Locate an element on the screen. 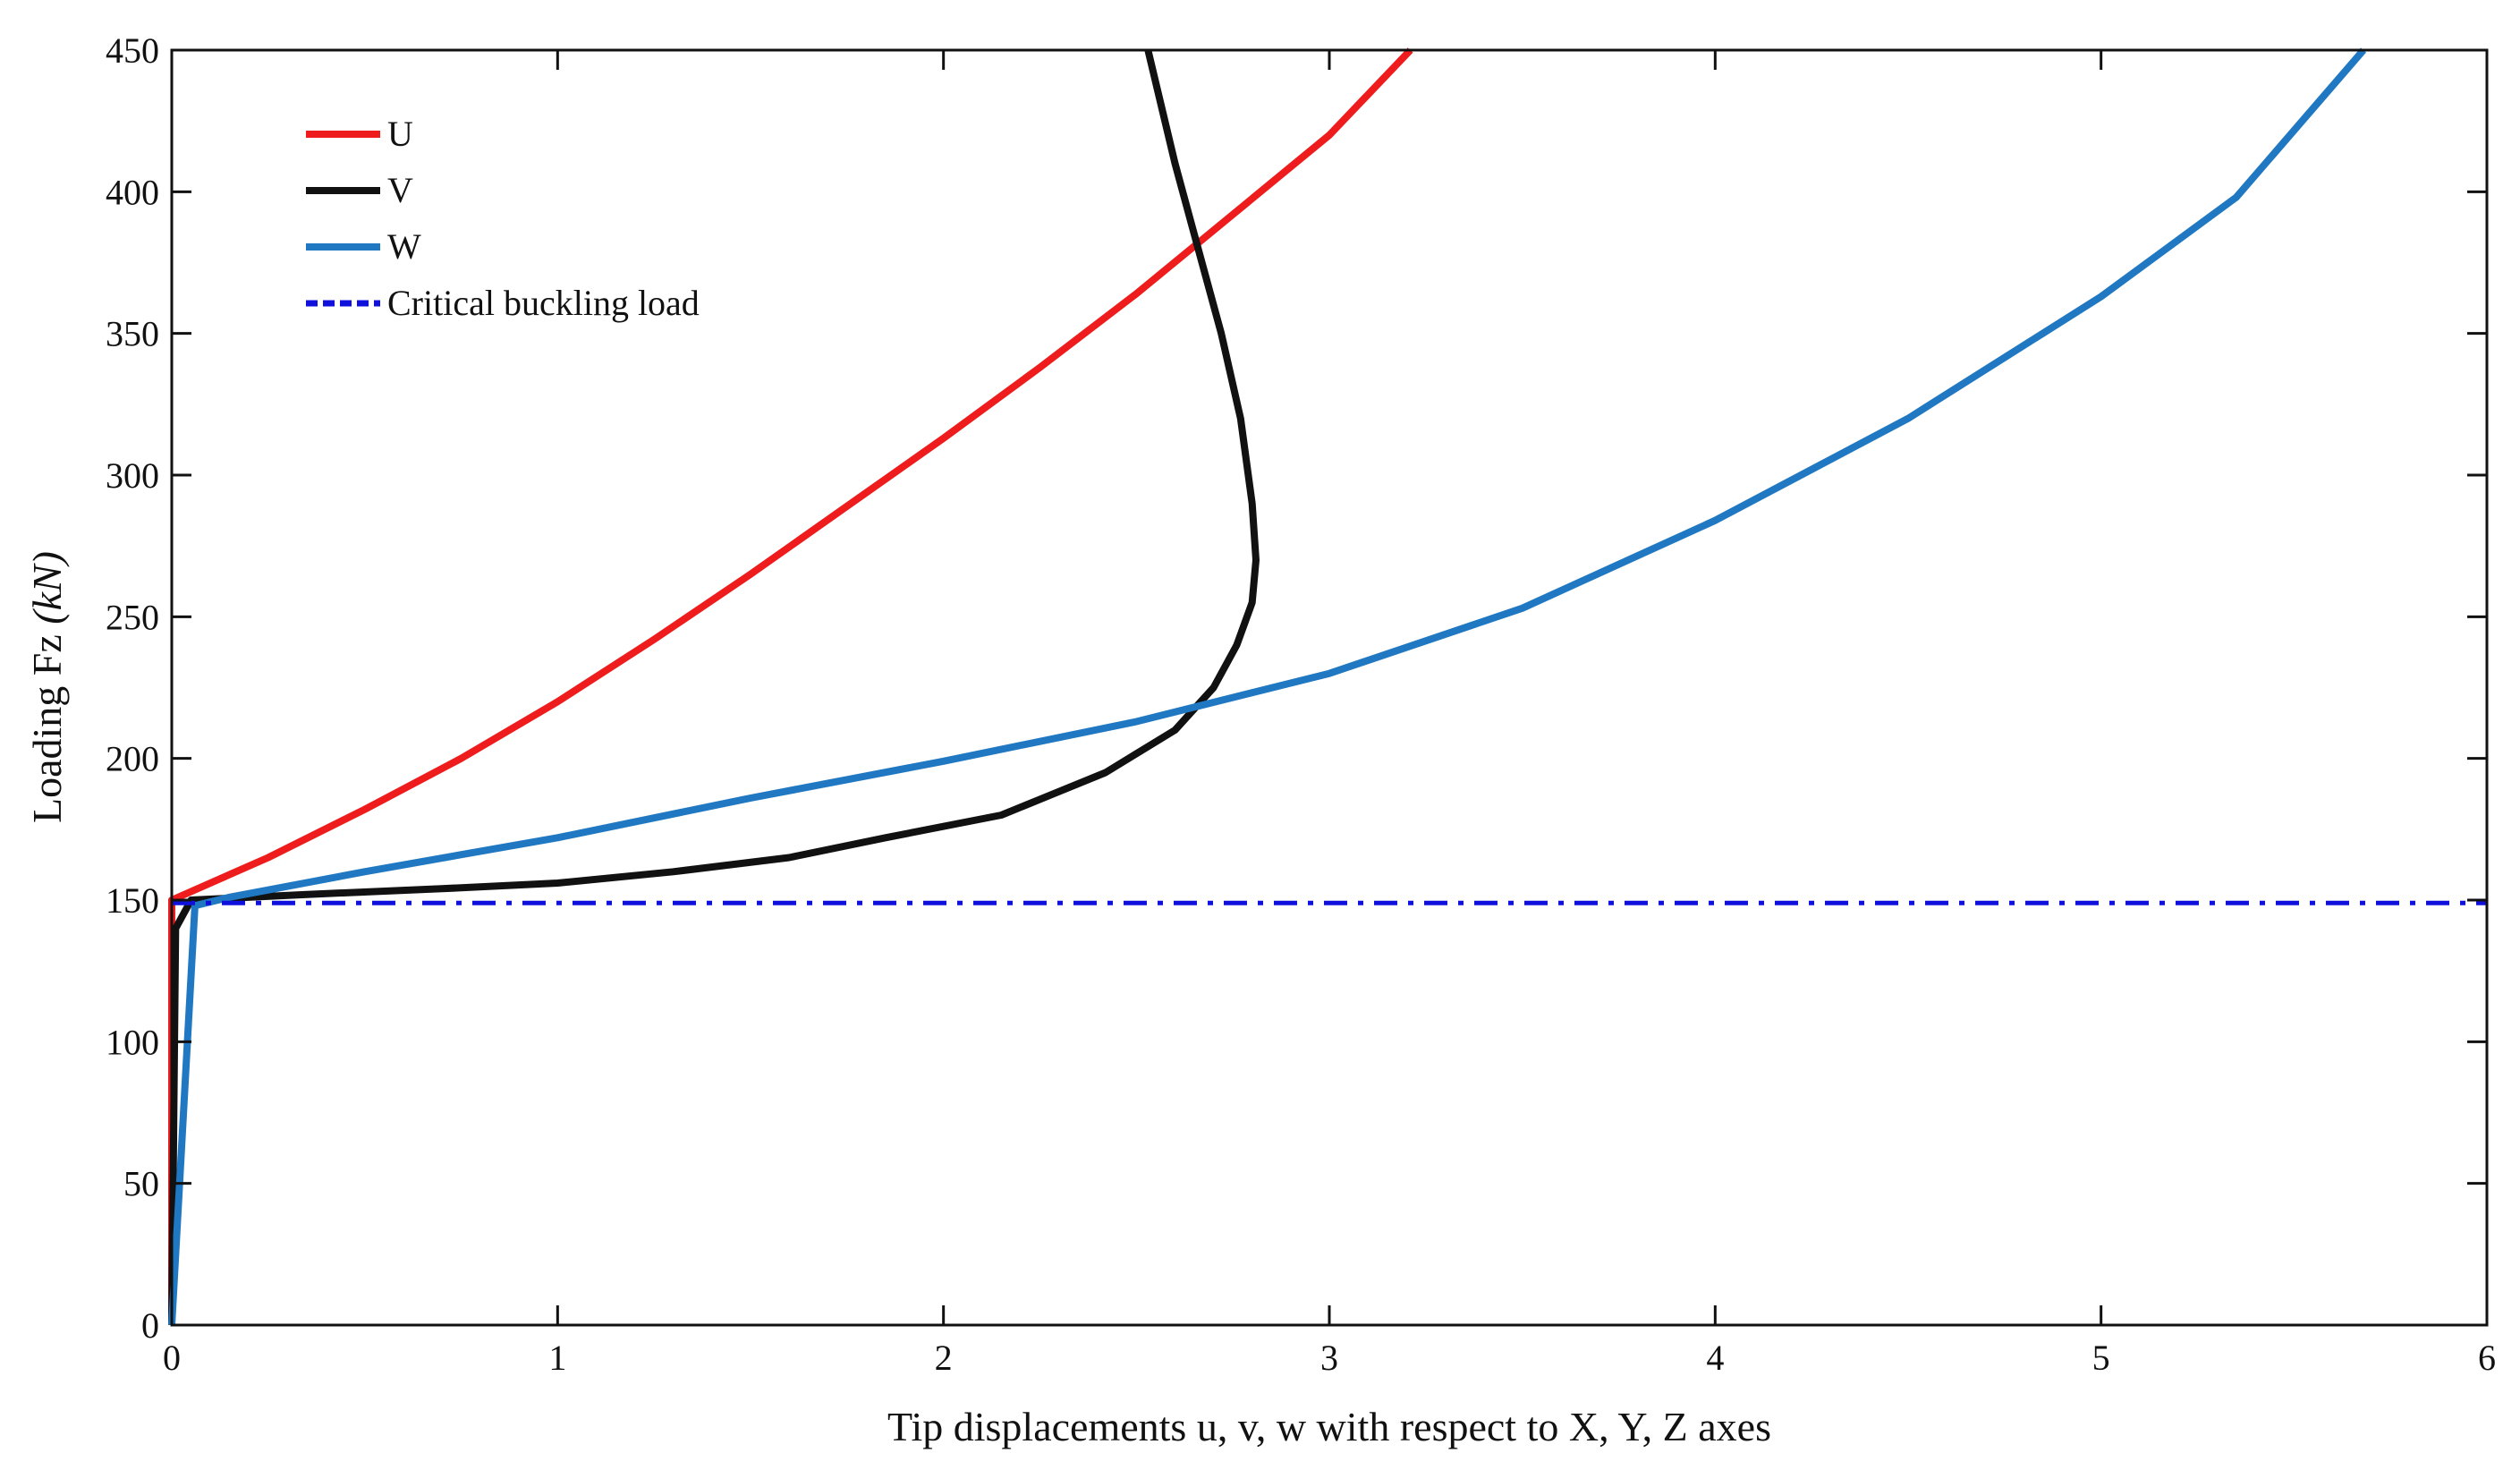  legend: UVW Critical buckling load is located at coordinates (503, 218).